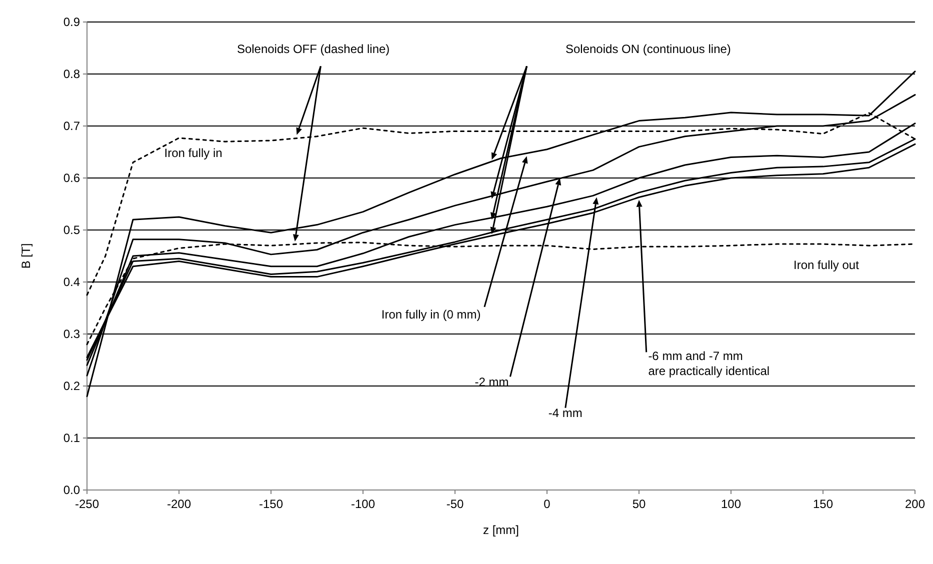  What do you see at coordinates (823, 504) in the screenshot?
I see `x-tick-label: 150` at bounding box center [823, 504].